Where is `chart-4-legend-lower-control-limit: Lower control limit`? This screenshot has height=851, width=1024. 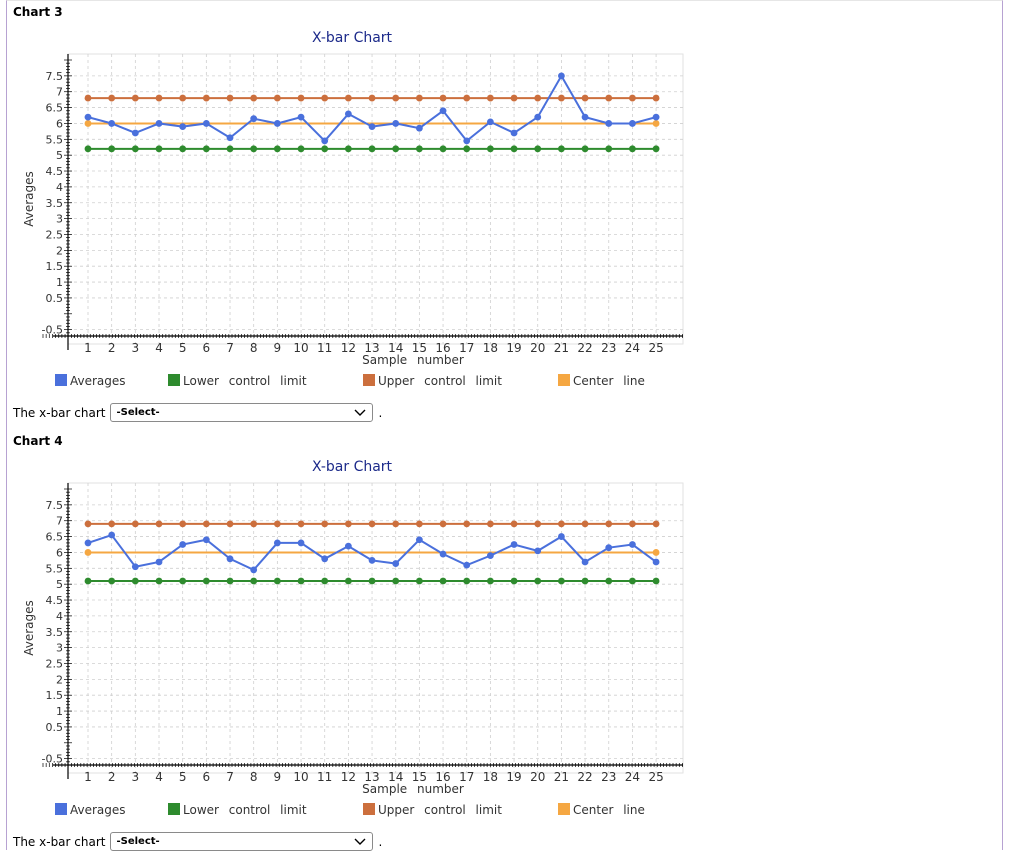
chart-4-legend-lower-control-limit: Lower control limit is located at coordinates (237, 810).